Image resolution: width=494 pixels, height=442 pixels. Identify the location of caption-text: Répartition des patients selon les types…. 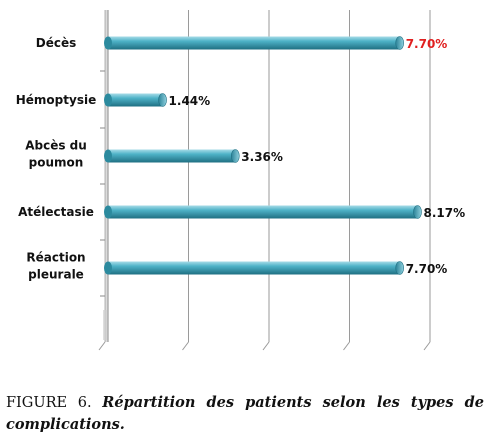
(245, 413).